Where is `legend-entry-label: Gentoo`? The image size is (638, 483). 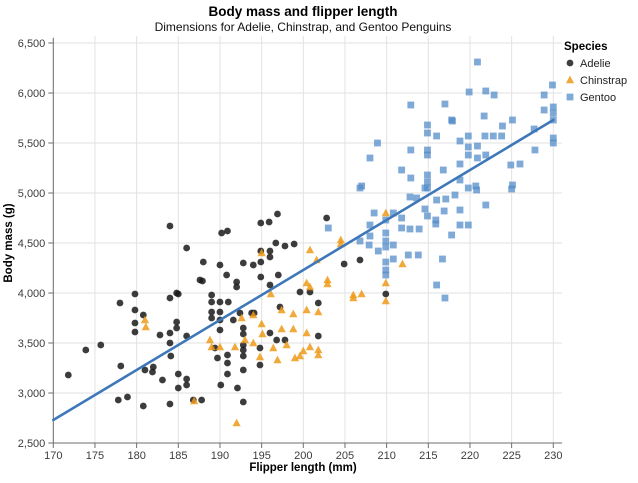
legend-entry-label: Gentoo is located at coordinates (598, 98).